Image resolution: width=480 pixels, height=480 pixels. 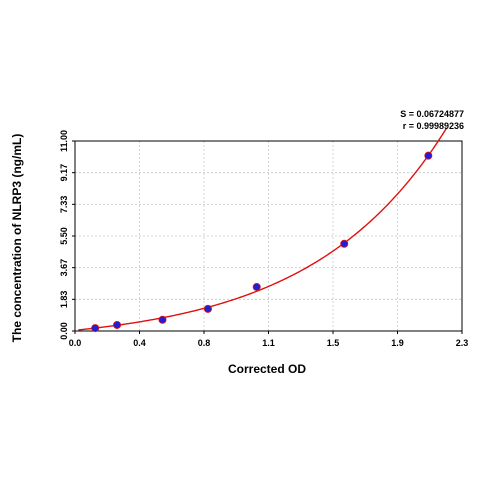 What do you see at coordinates (267, 369) in the screenshot?
I see `x-axis-title: Corrected OD` at bounding box center [267, 369].